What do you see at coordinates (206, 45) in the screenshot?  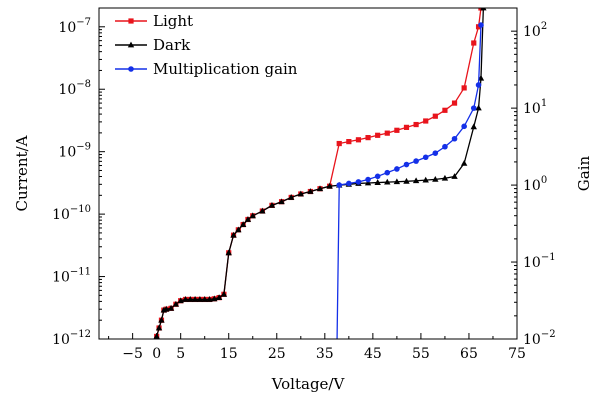 I see `legend: Light Dark Multiplication gain` at bounding box center [206, 45].